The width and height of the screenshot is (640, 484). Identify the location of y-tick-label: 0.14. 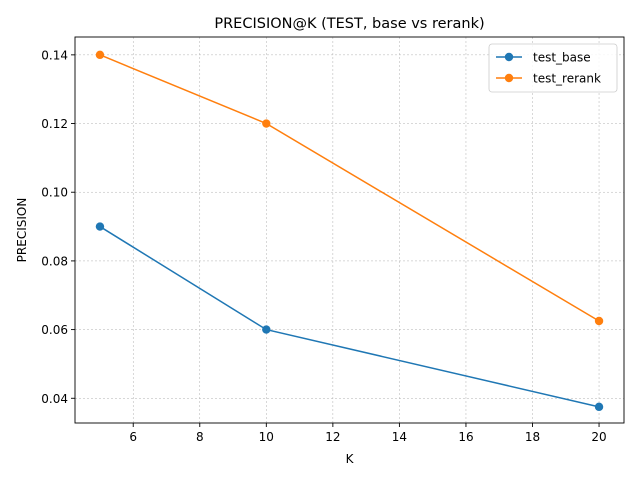
(54, 55).